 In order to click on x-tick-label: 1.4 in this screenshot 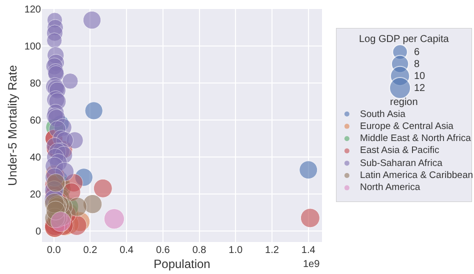, I will do `click(308, 250)`.